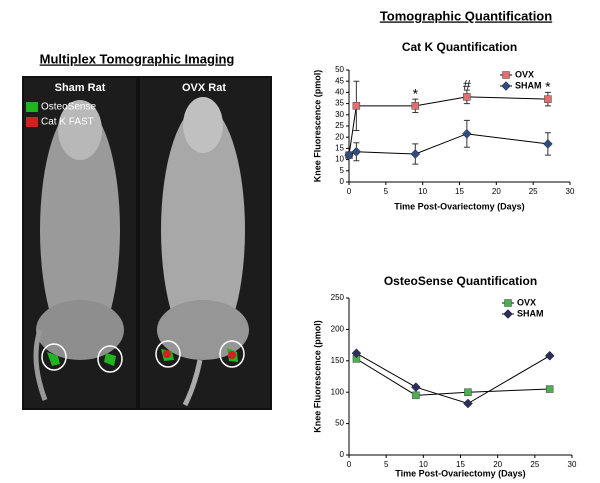  Describe the element at coordinates (338, 360) in the screenshot. I see `y-tick-label: 150` at that location.